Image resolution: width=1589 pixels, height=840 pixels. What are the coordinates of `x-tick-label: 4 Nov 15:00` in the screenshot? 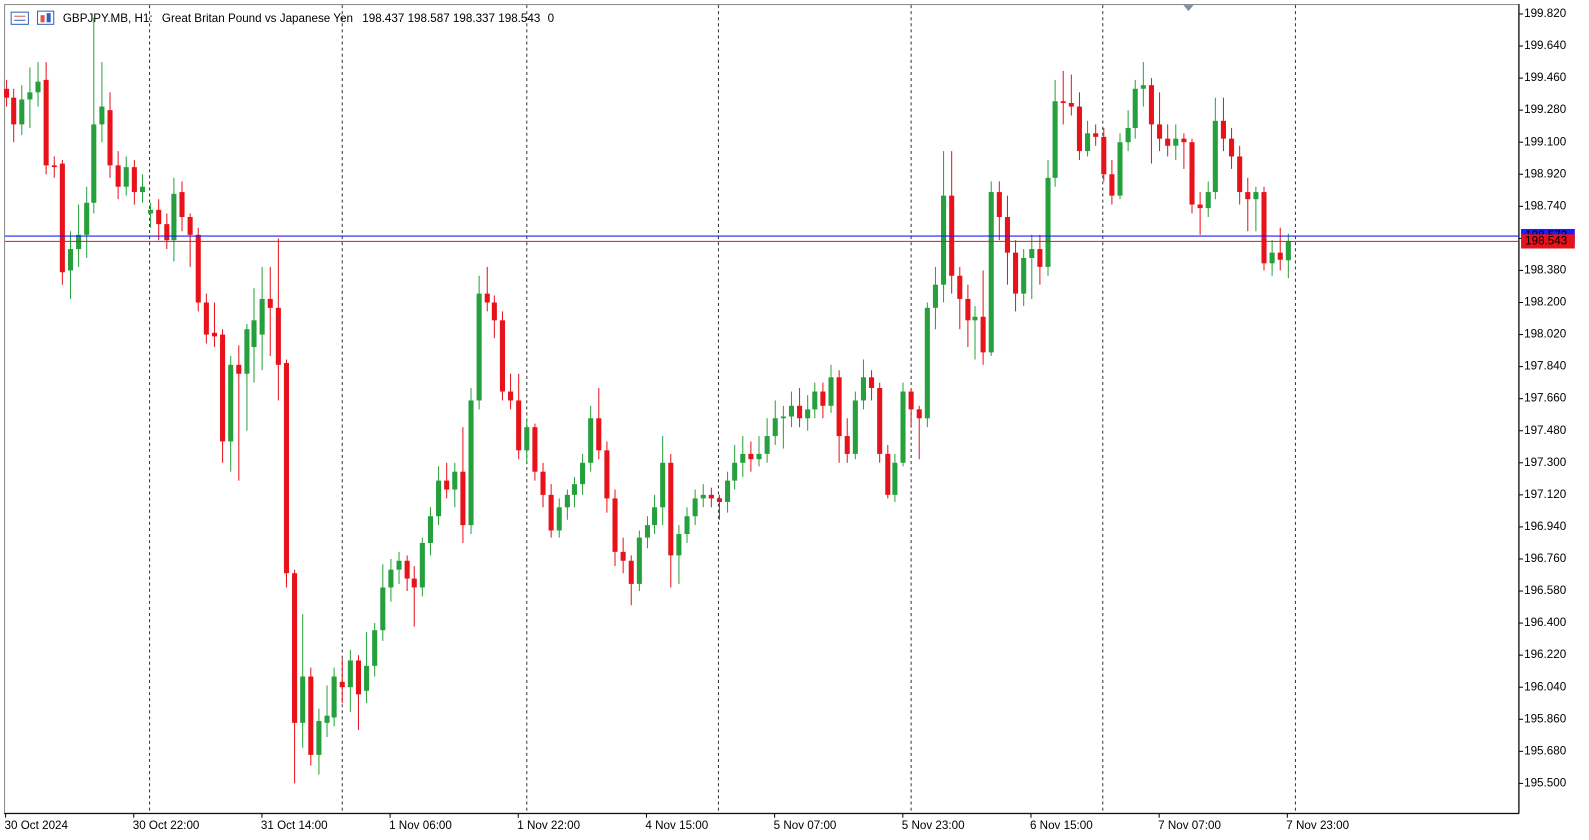 It's located at (676, 825).